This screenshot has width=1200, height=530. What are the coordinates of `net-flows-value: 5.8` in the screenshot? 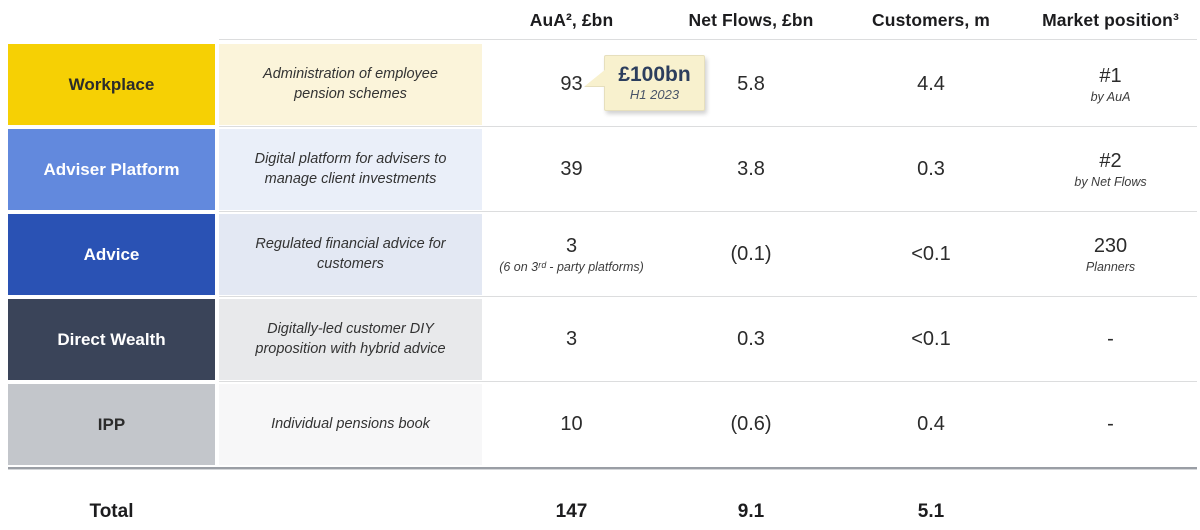 It's located at (751, 84).